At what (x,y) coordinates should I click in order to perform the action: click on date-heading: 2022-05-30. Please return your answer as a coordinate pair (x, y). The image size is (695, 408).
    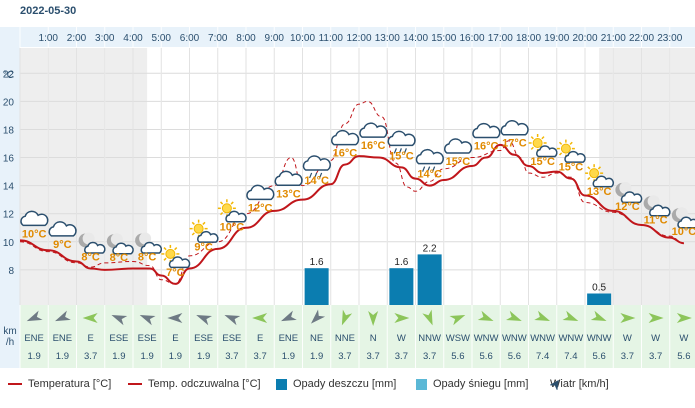
    Looking at the image, I should click on (48, 11).